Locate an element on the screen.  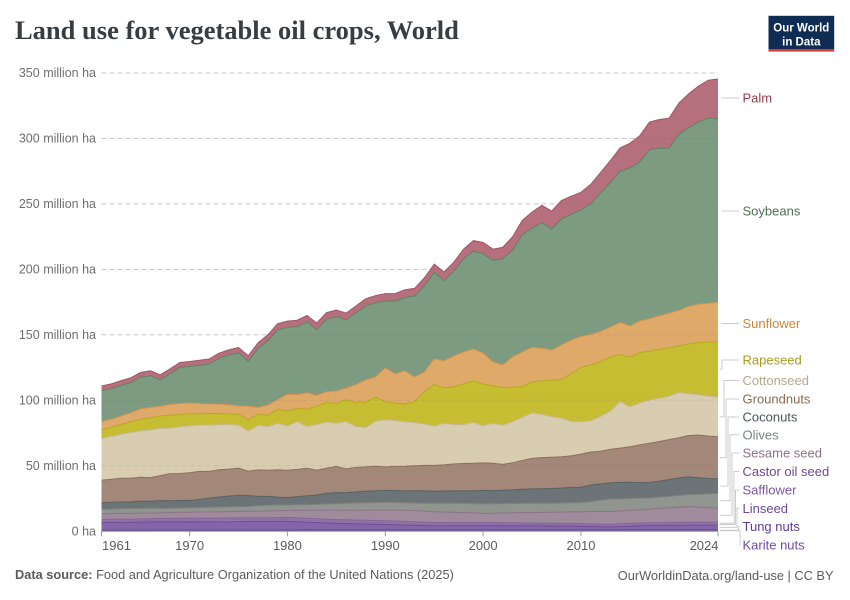
svg-text: Rapeseed is located at coordinates (772, 360).